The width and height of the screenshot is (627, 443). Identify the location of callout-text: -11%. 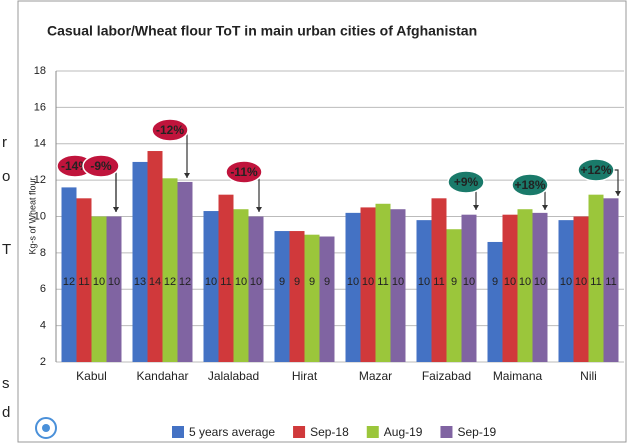
(244, 172).